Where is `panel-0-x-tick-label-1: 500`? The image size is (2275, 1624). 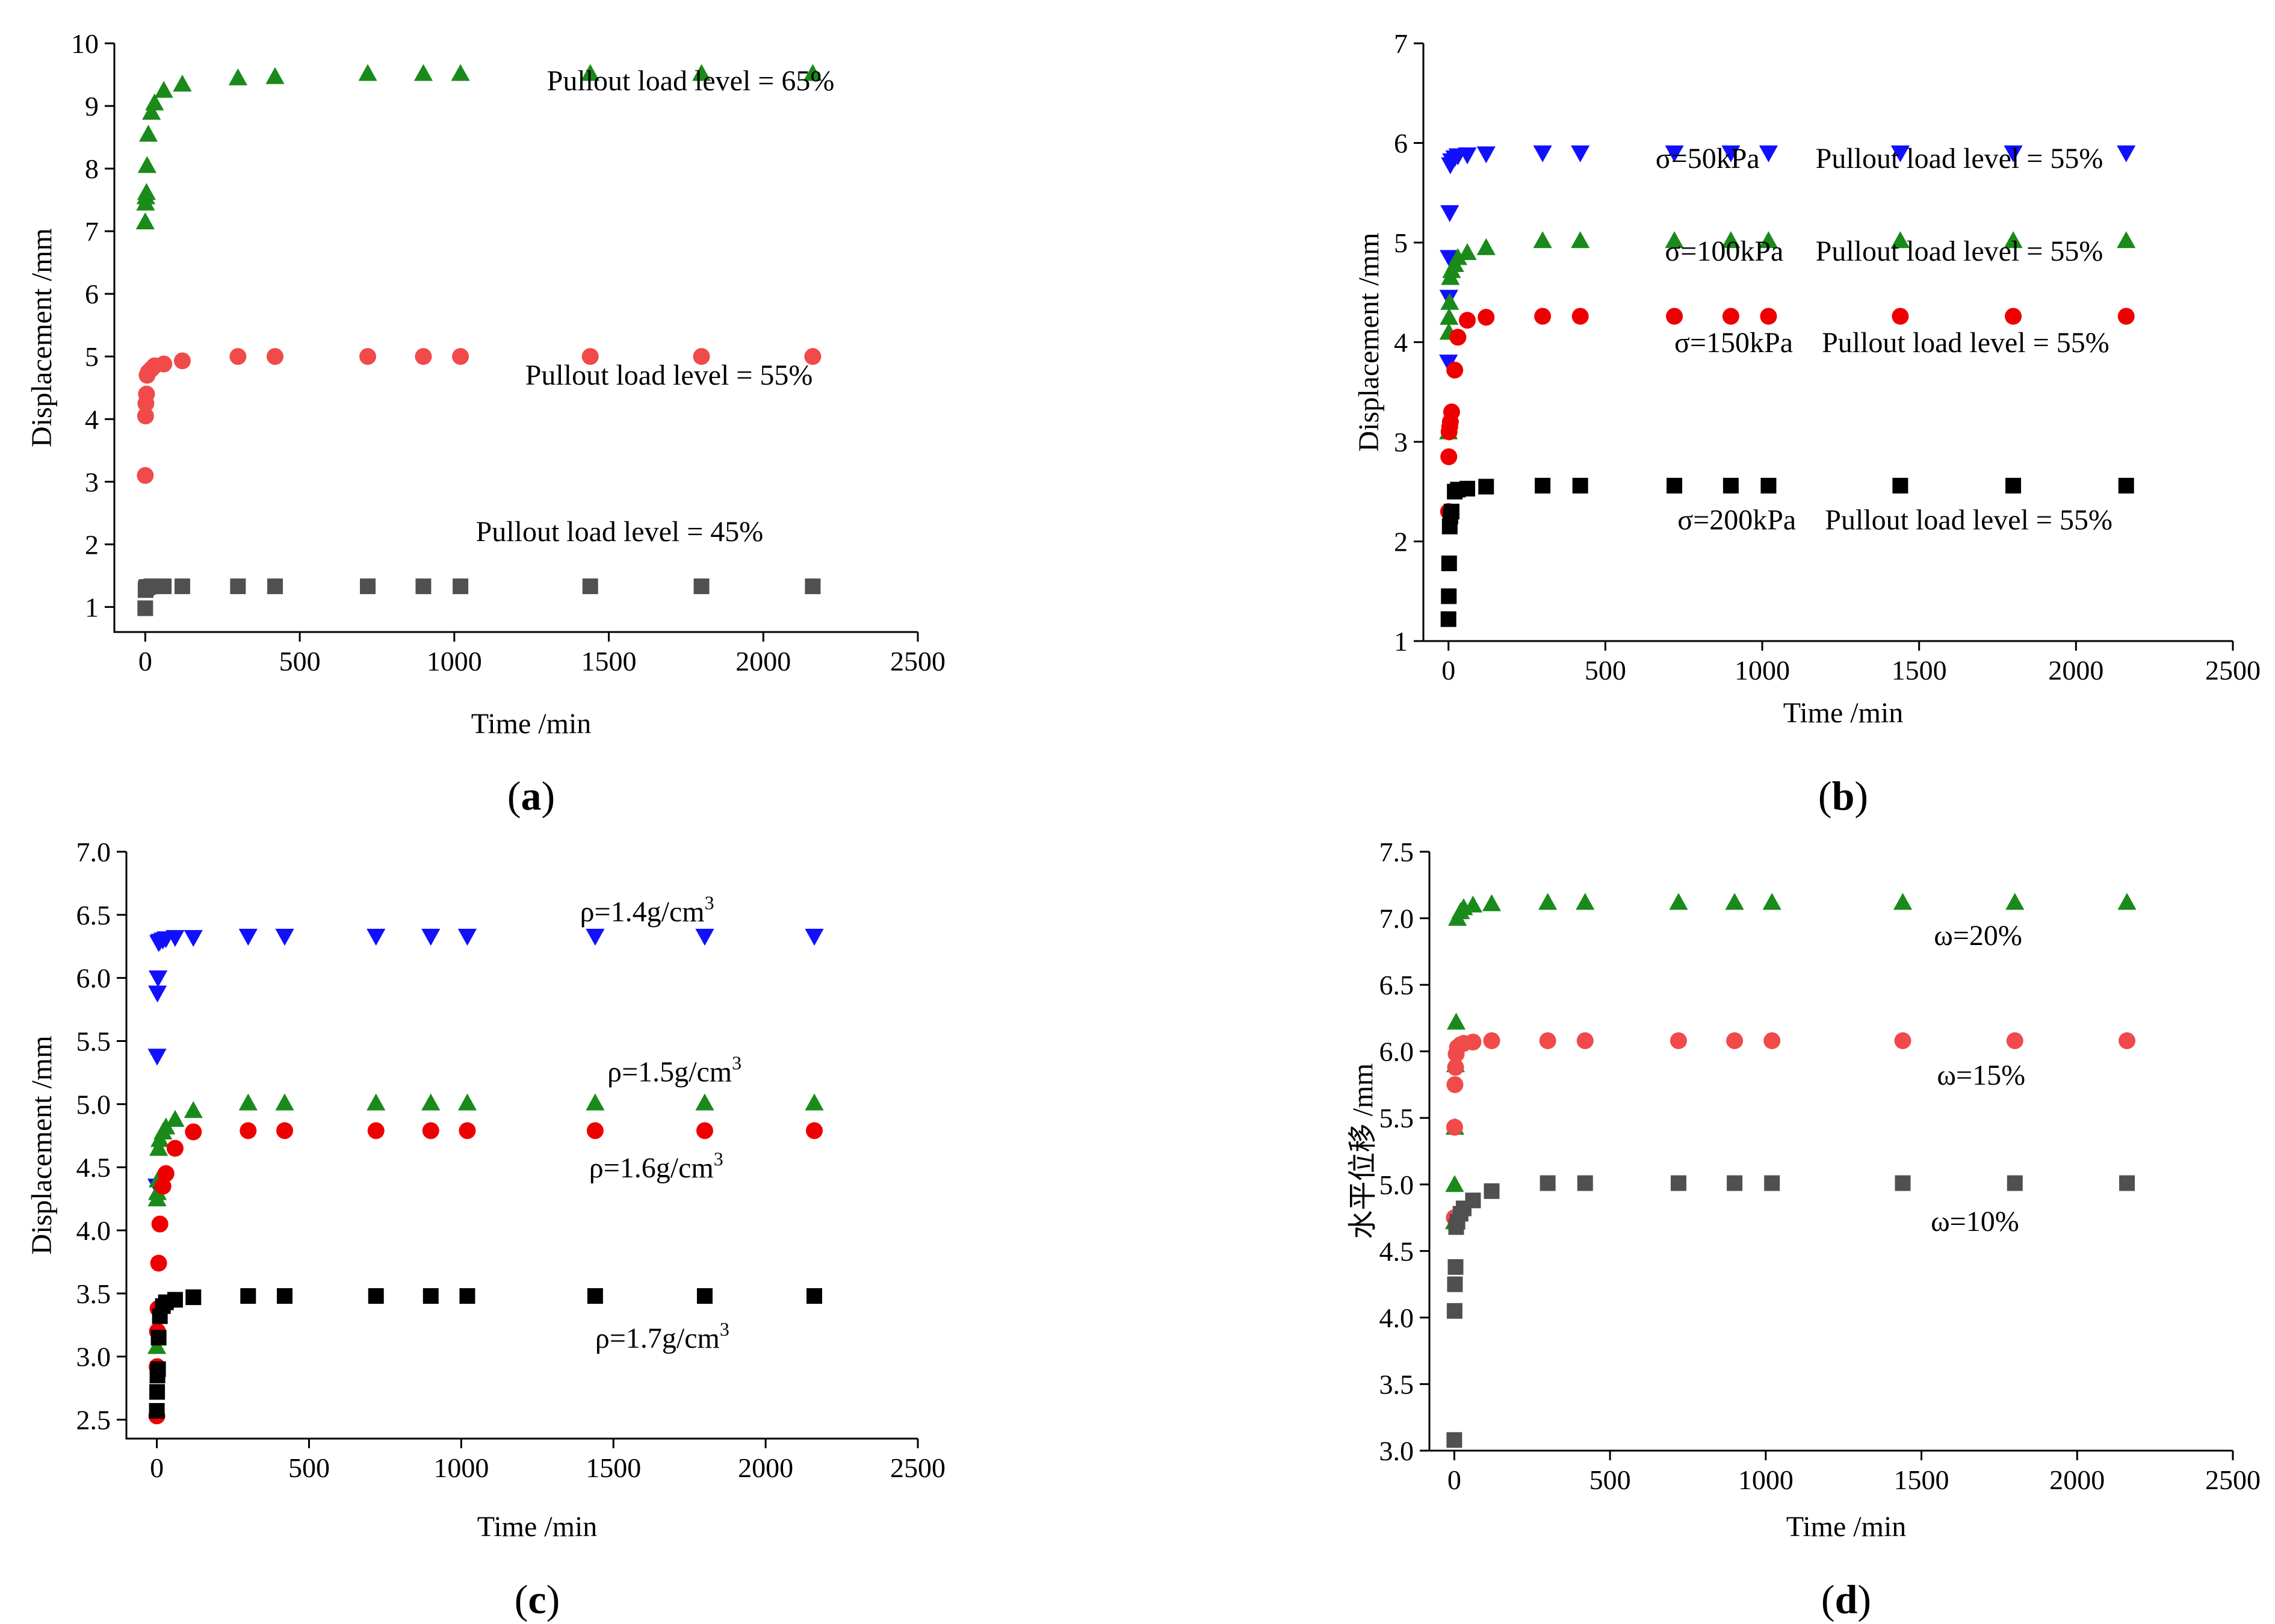 panel-0-x-tick-label-1: 500 is located at coordinates (300, 661).